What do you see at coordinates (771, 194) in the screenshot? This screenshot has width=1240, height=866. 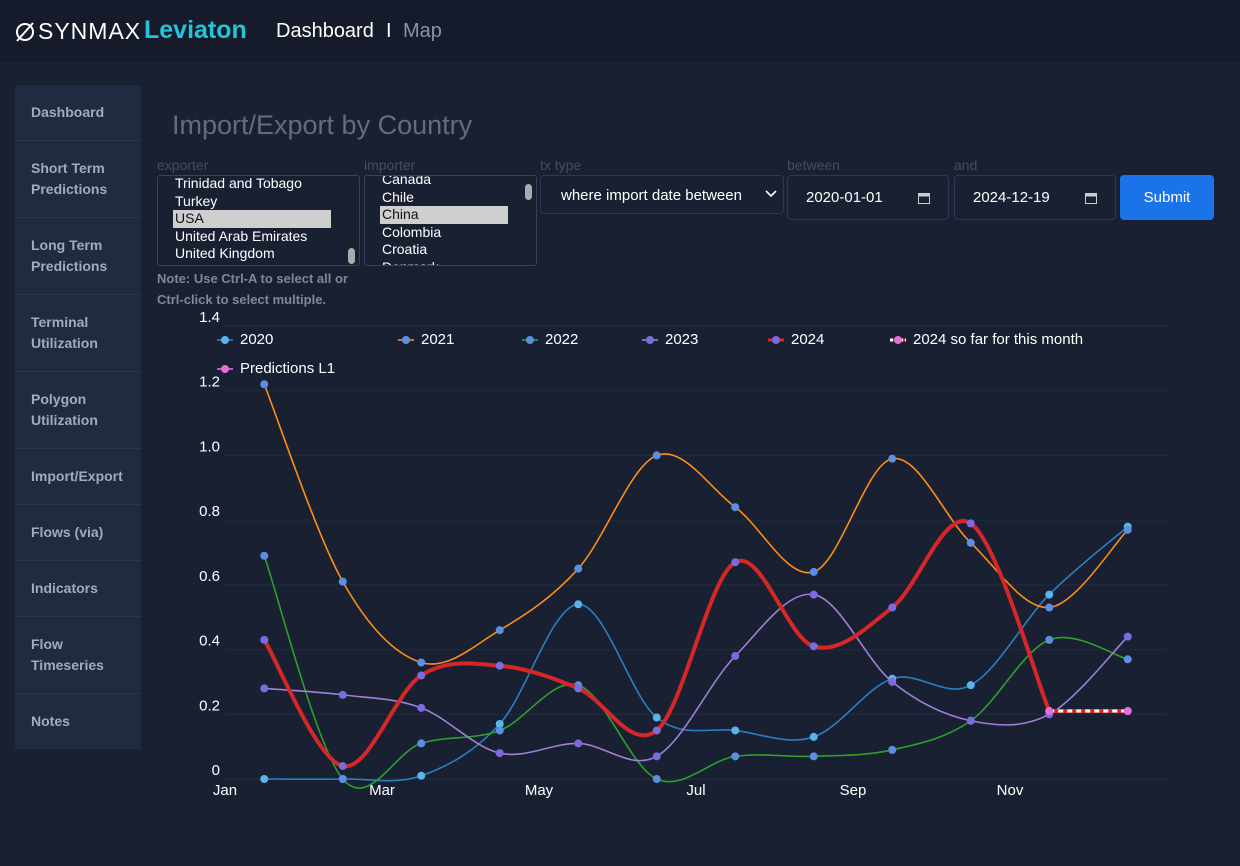 I see `chevron` at bounding box center [771, 194].